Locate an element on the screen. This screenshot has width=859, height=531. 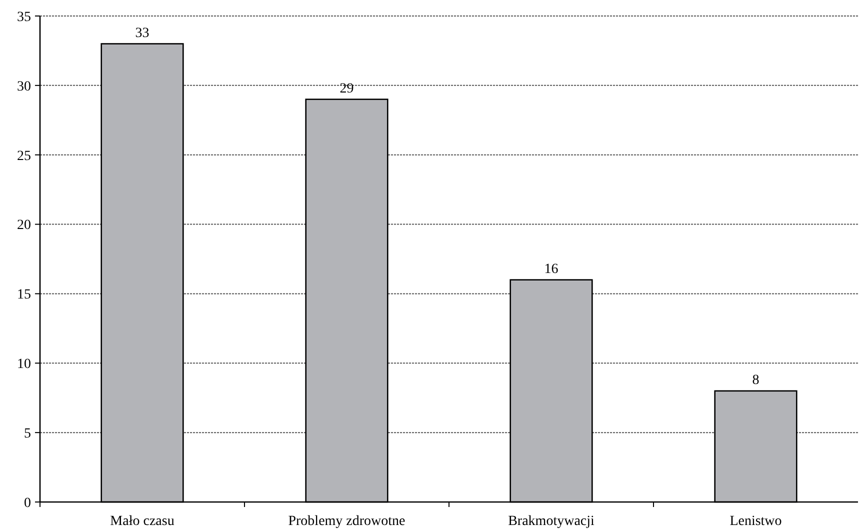
data-label: 33 is located at coordinates (142, 33).